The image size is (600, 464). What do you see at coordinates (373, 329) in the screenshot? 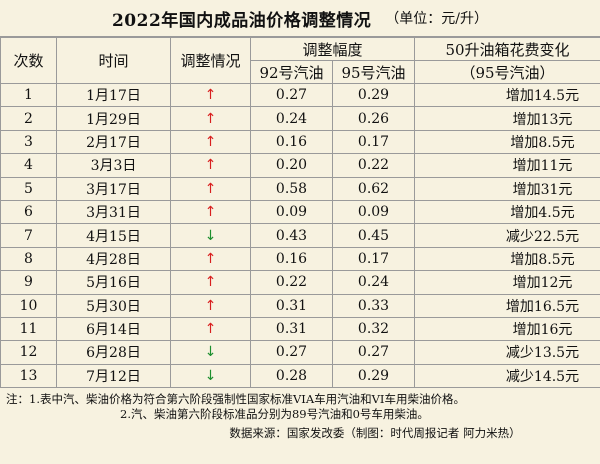
I see `row-95-gasoline: 0.32` at bounding box center [373, 329].